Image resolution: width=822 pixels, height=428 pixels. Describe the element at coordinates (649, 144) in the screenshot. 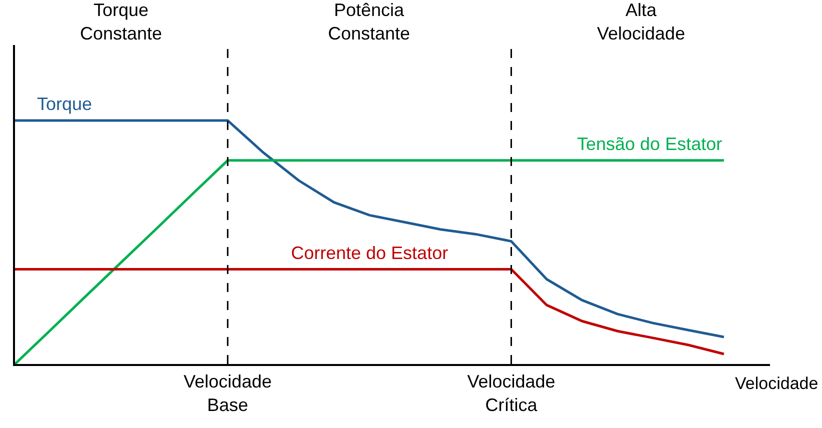

I see `series-label: Tensão do Estator` at that location.